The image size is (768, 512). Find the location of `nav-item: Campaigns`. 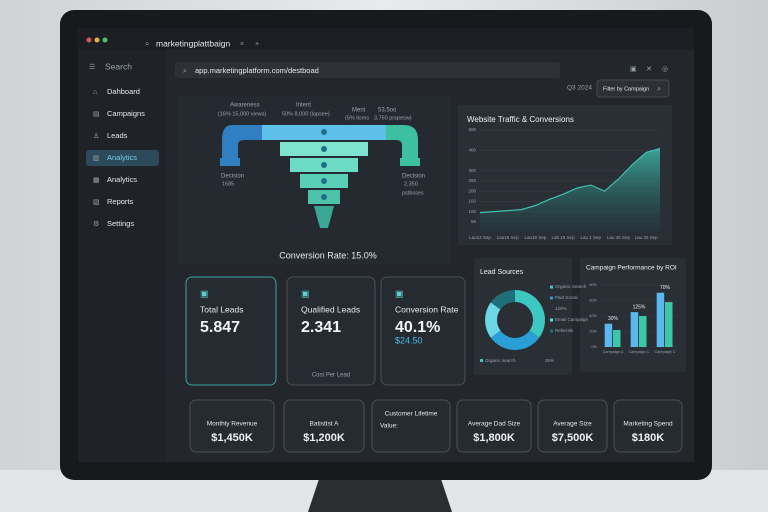

nav-item: Campaigns is located at coordinates (126, 113).